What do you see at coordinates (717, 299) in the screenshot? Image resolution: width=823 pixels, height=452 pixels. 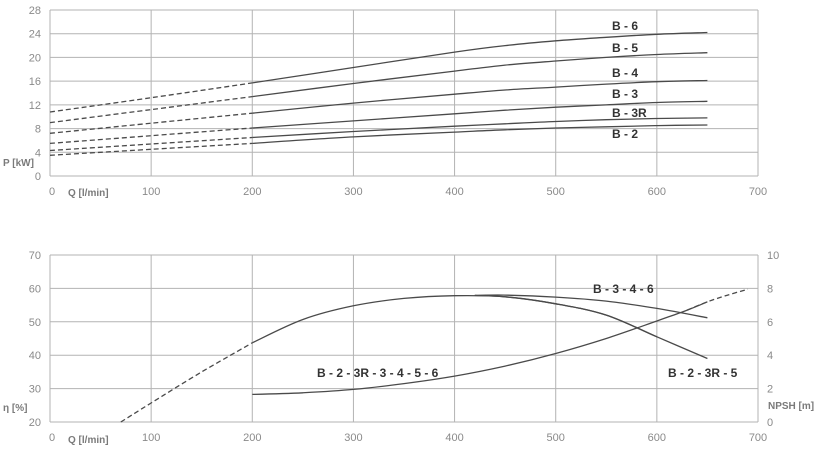 I see `npsh-series-4-dashed-line` at bounding box center [717, 299].